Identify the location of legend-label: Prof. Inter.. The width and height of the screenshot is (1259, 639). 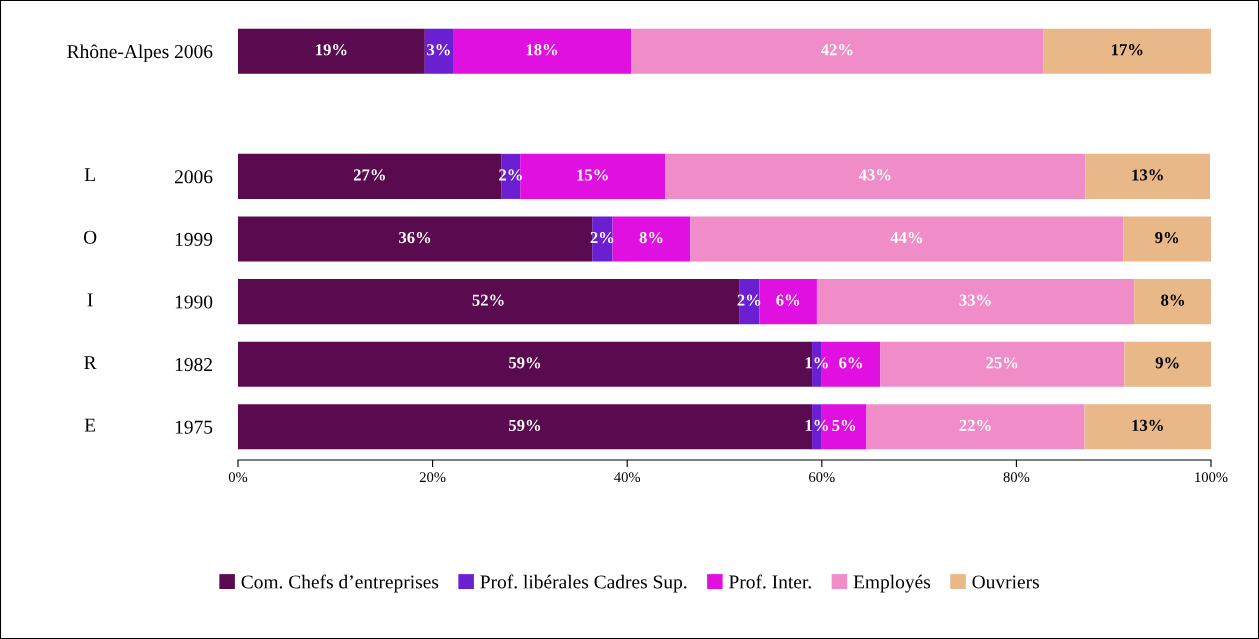
(770, 581).